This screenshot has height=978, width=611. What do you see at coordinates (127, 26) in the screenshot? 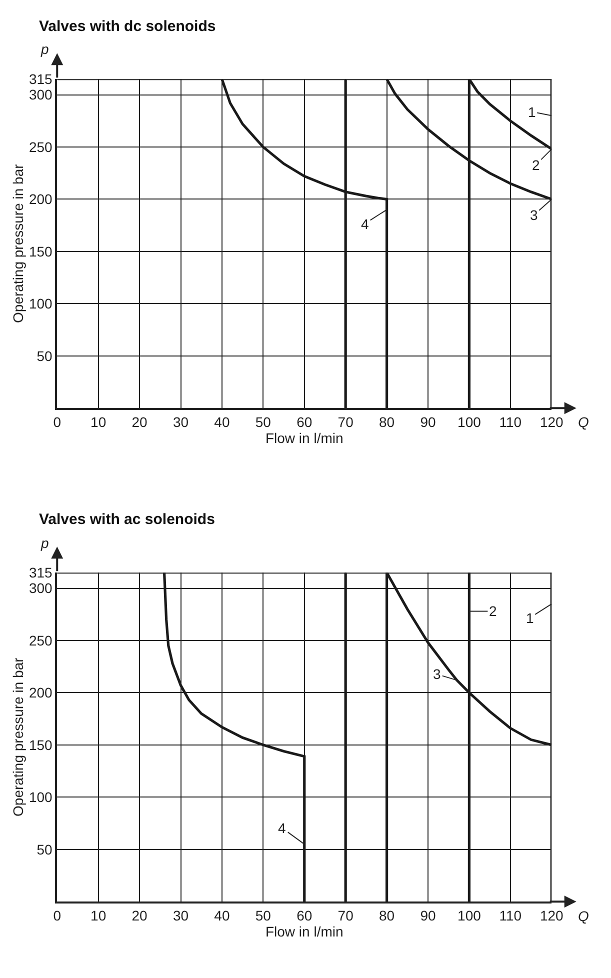
I see `chart-title: Valves with dc solenoids` at bounding box center [127, 26].